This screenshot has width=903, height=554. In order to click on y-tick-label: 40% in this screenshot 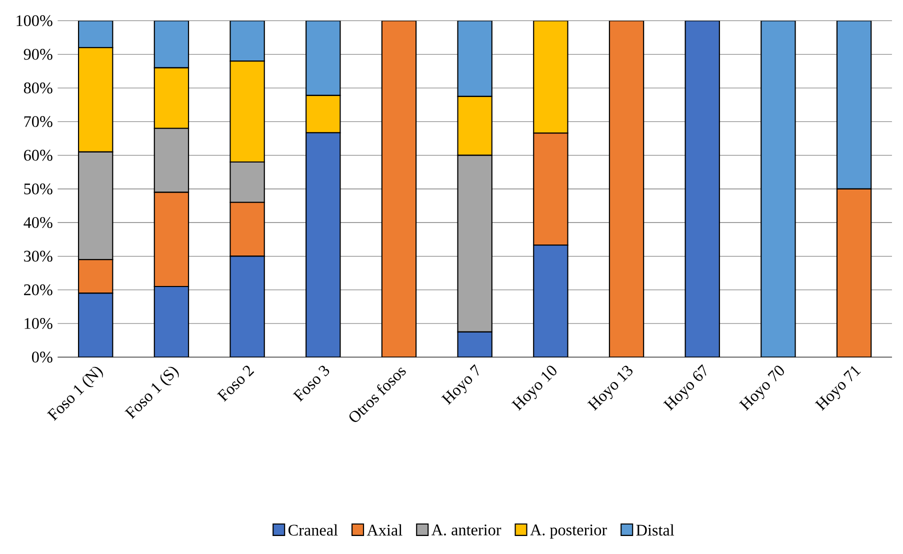, I will do `click(38, 222)`.